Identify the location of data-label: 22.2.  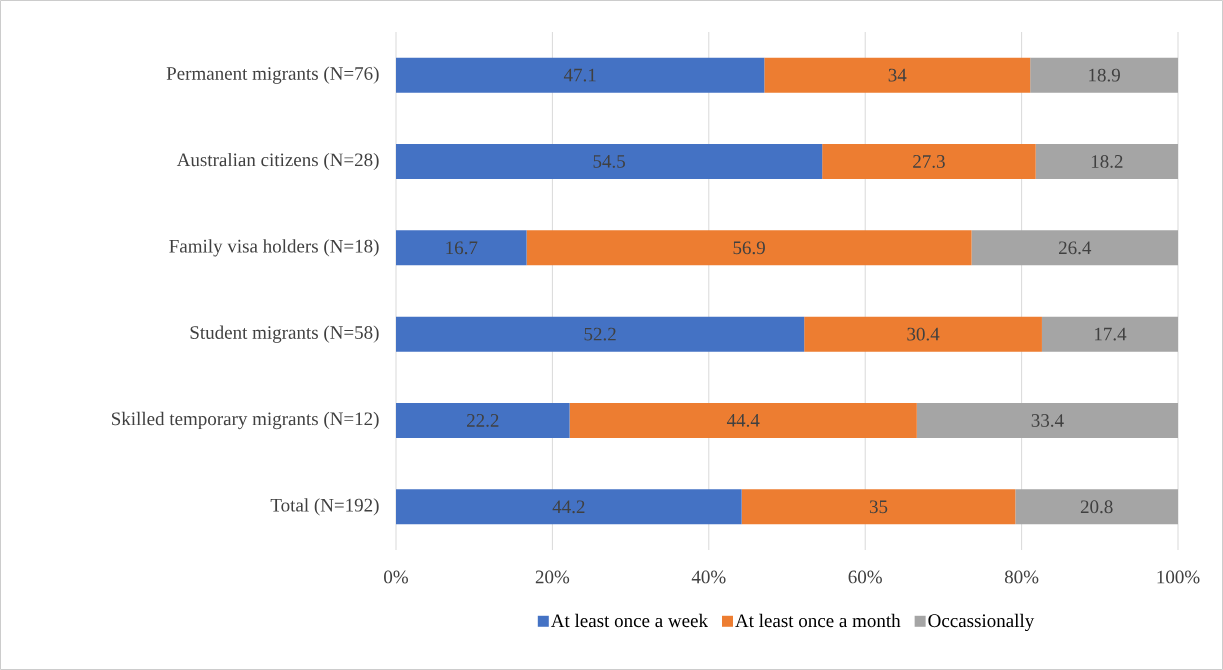
(483, 420).